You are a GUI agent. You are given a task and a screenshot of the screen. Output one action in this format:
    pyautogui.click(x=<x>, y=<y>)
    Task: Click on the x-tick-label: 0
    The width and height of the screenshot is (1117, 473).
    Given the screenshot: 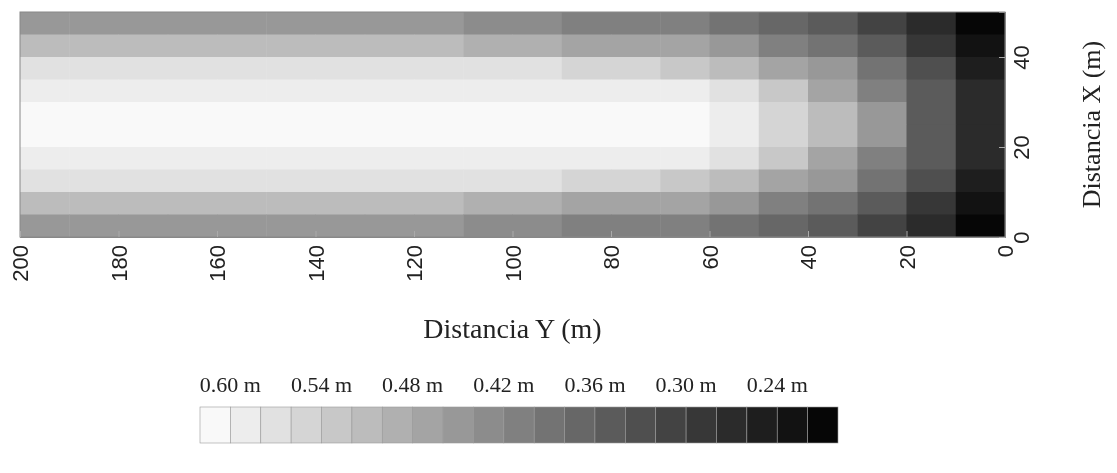 What is the action you would take?
    pyautogui.click(x=1006, y=251)
    